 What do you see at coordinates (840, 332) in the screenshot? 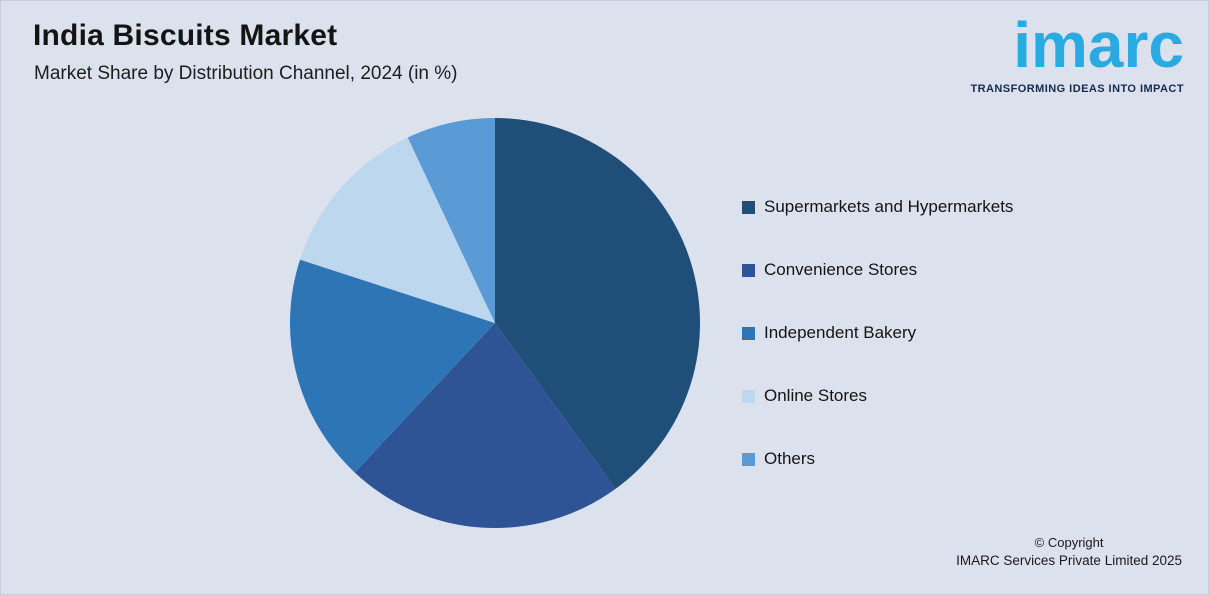
I see `legend-label: Independent Bakery` at bounding box center [840, 332].